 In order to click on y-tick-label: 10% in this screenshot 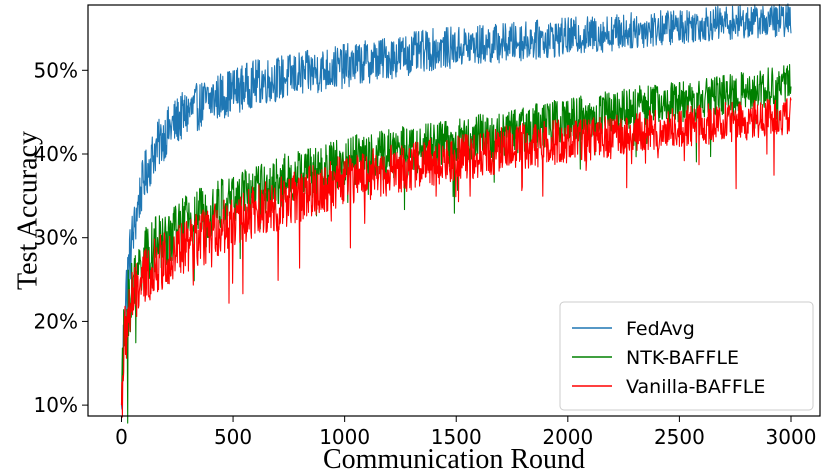, I will do `click(56, 405)`.